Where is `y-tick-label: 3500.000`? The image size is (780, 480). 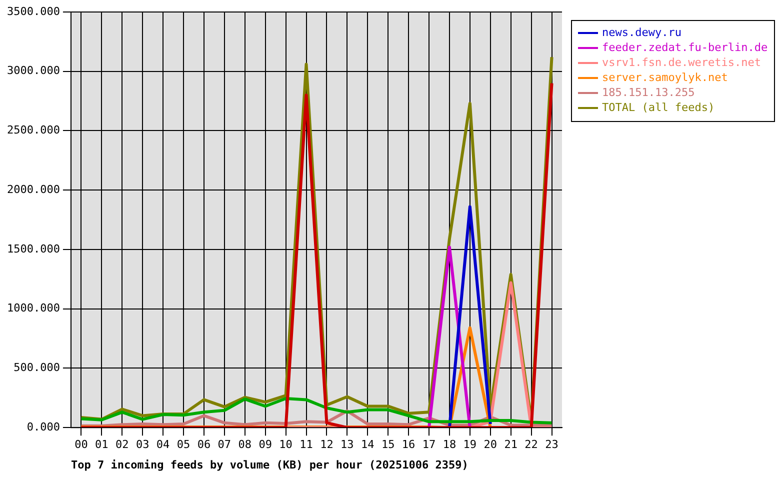
y-tick-label: 3500.000 is located at coordinates (33, 11).